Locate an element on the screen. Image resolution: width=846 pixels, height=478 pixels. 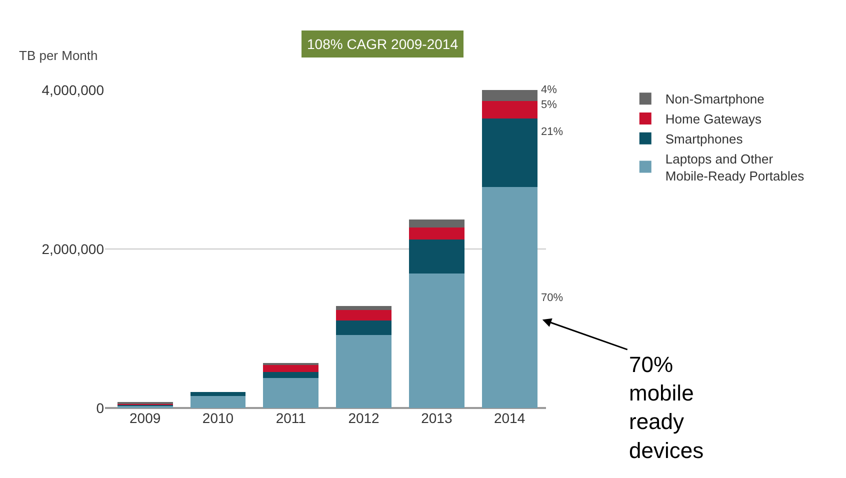
annotation: 21% is located at coordinates (552, 132).